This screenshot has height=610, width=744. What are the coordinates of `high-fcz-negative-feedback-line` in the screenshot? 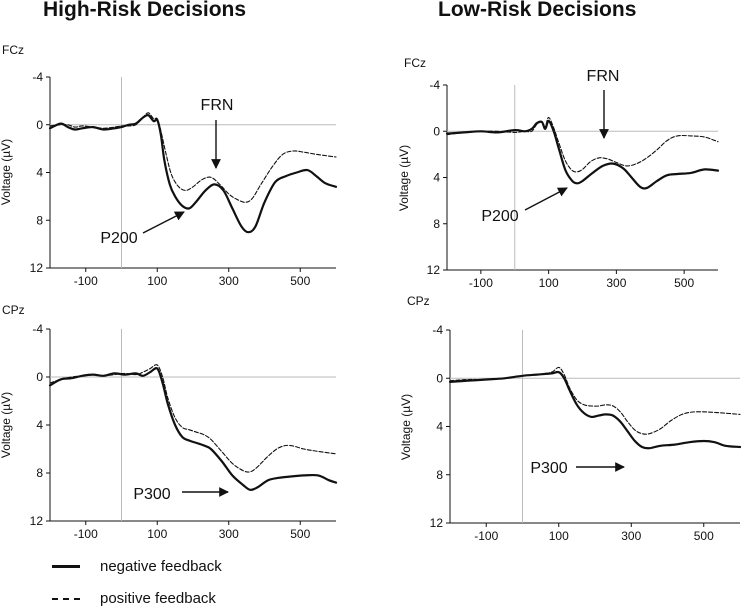 It's located at (193, 173).